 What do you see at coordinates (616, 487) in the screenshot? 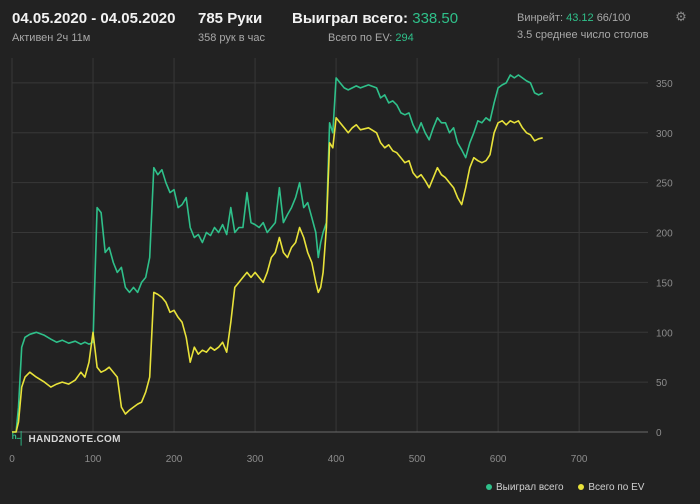
I see `legend-label-ev: Всего по EV` at bounding box center [616, 487].